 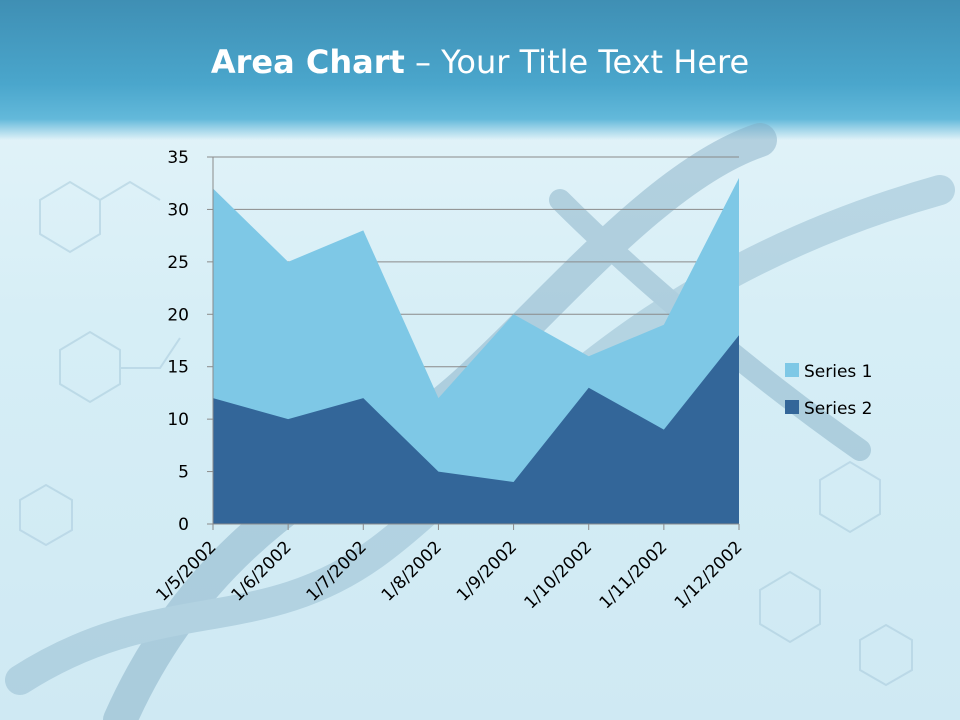 What do you see at coordinates (577, 62) in the screenshot?
I see `title-rest: – Your Title Text Here` at bounding box center [577, 62].